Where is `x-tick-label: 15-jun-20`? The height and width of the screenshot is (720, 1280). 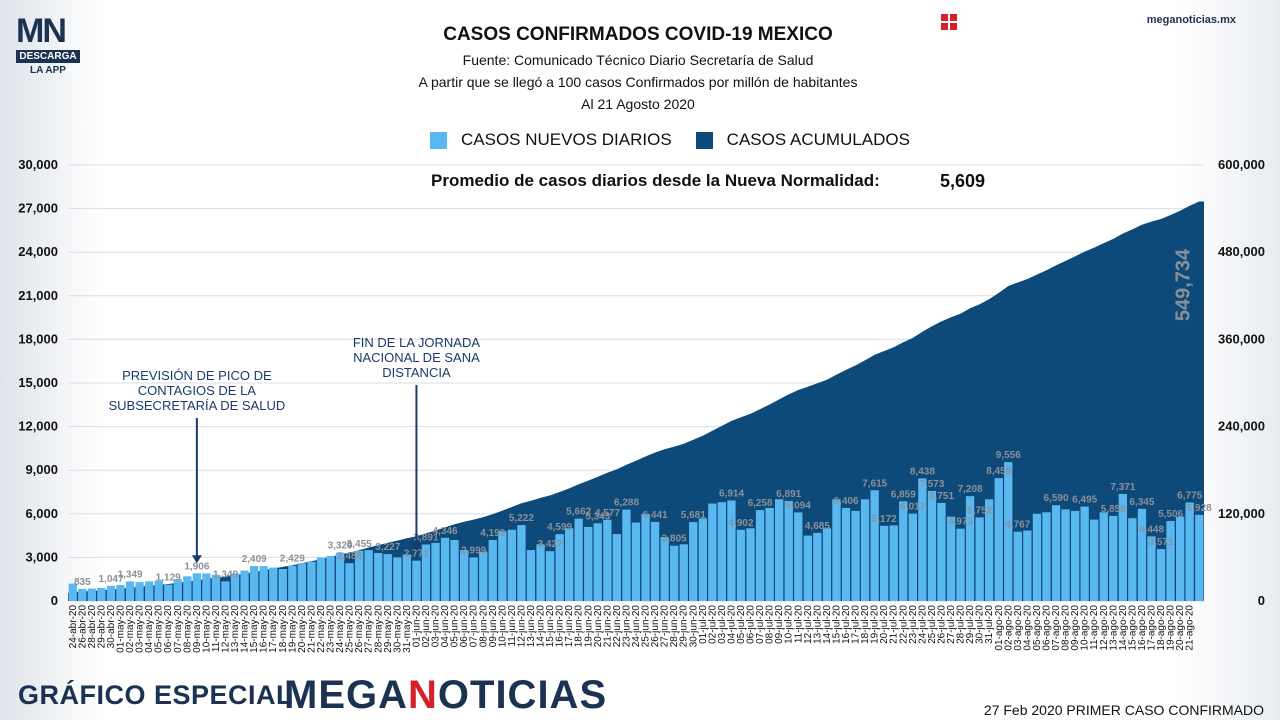
x-tick-label: 15-jun-20 is located at coordinates (550, 626).